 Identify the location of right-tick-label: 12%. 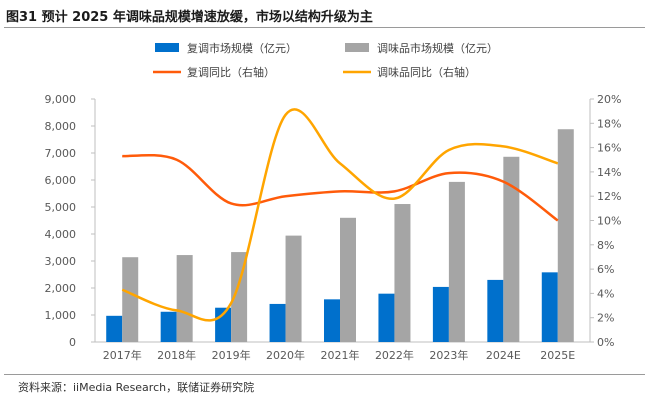
(609, 196).